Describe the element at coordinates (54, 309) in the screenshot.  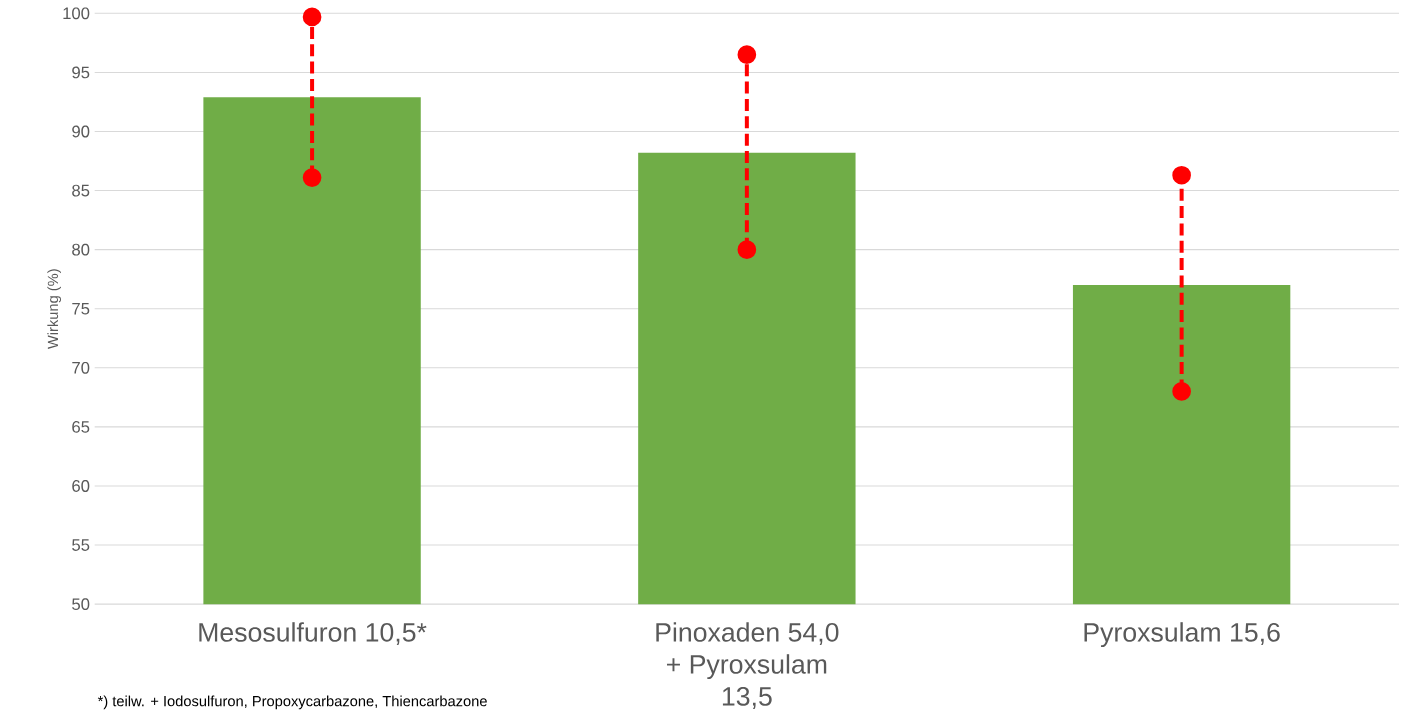
I see `y-axis-title: Wirkung (%)` at that location.